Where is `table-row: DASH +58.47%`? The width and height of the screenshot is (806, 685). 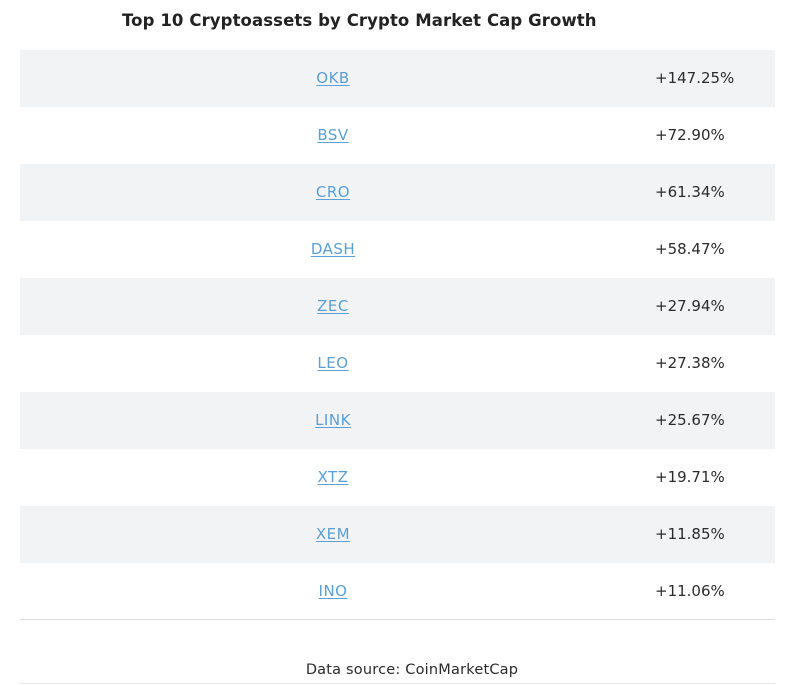 table-row: DASH +58.47% is located at coordinates (397, 249).